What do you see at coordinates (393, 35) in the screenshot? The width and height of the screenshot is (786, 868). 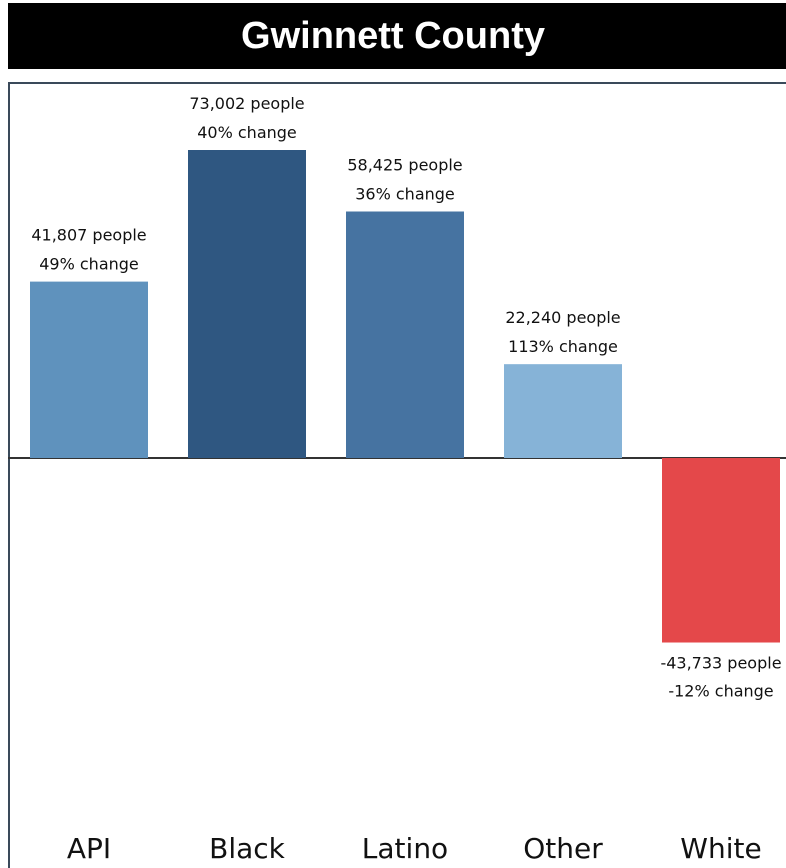 I see `page-title: Gwinnett County` at bounding box center [393, 35].